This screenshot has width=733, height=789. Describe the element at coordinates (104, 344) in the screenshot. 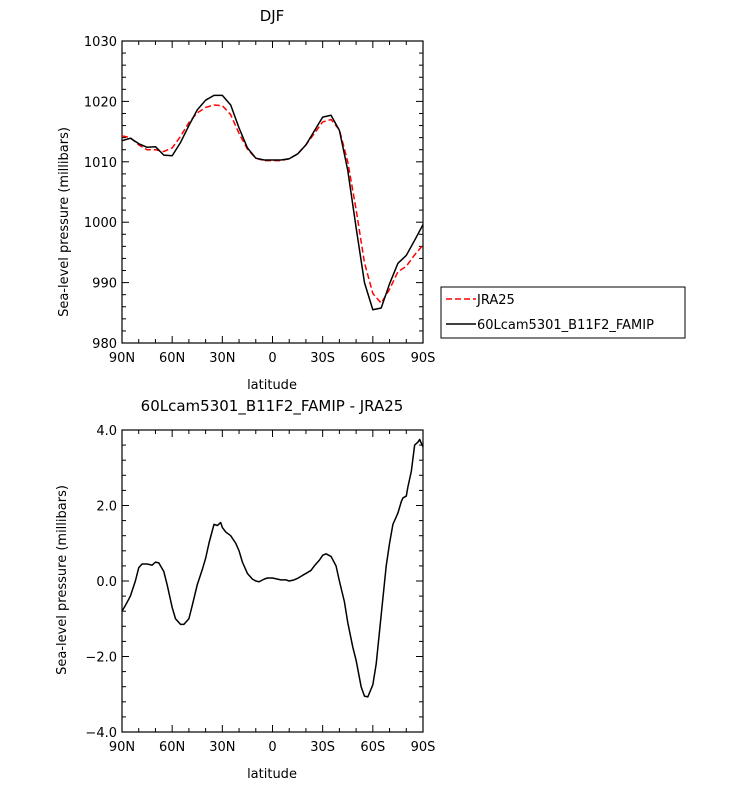

I see `top-y-tick-label: 980` at that location.